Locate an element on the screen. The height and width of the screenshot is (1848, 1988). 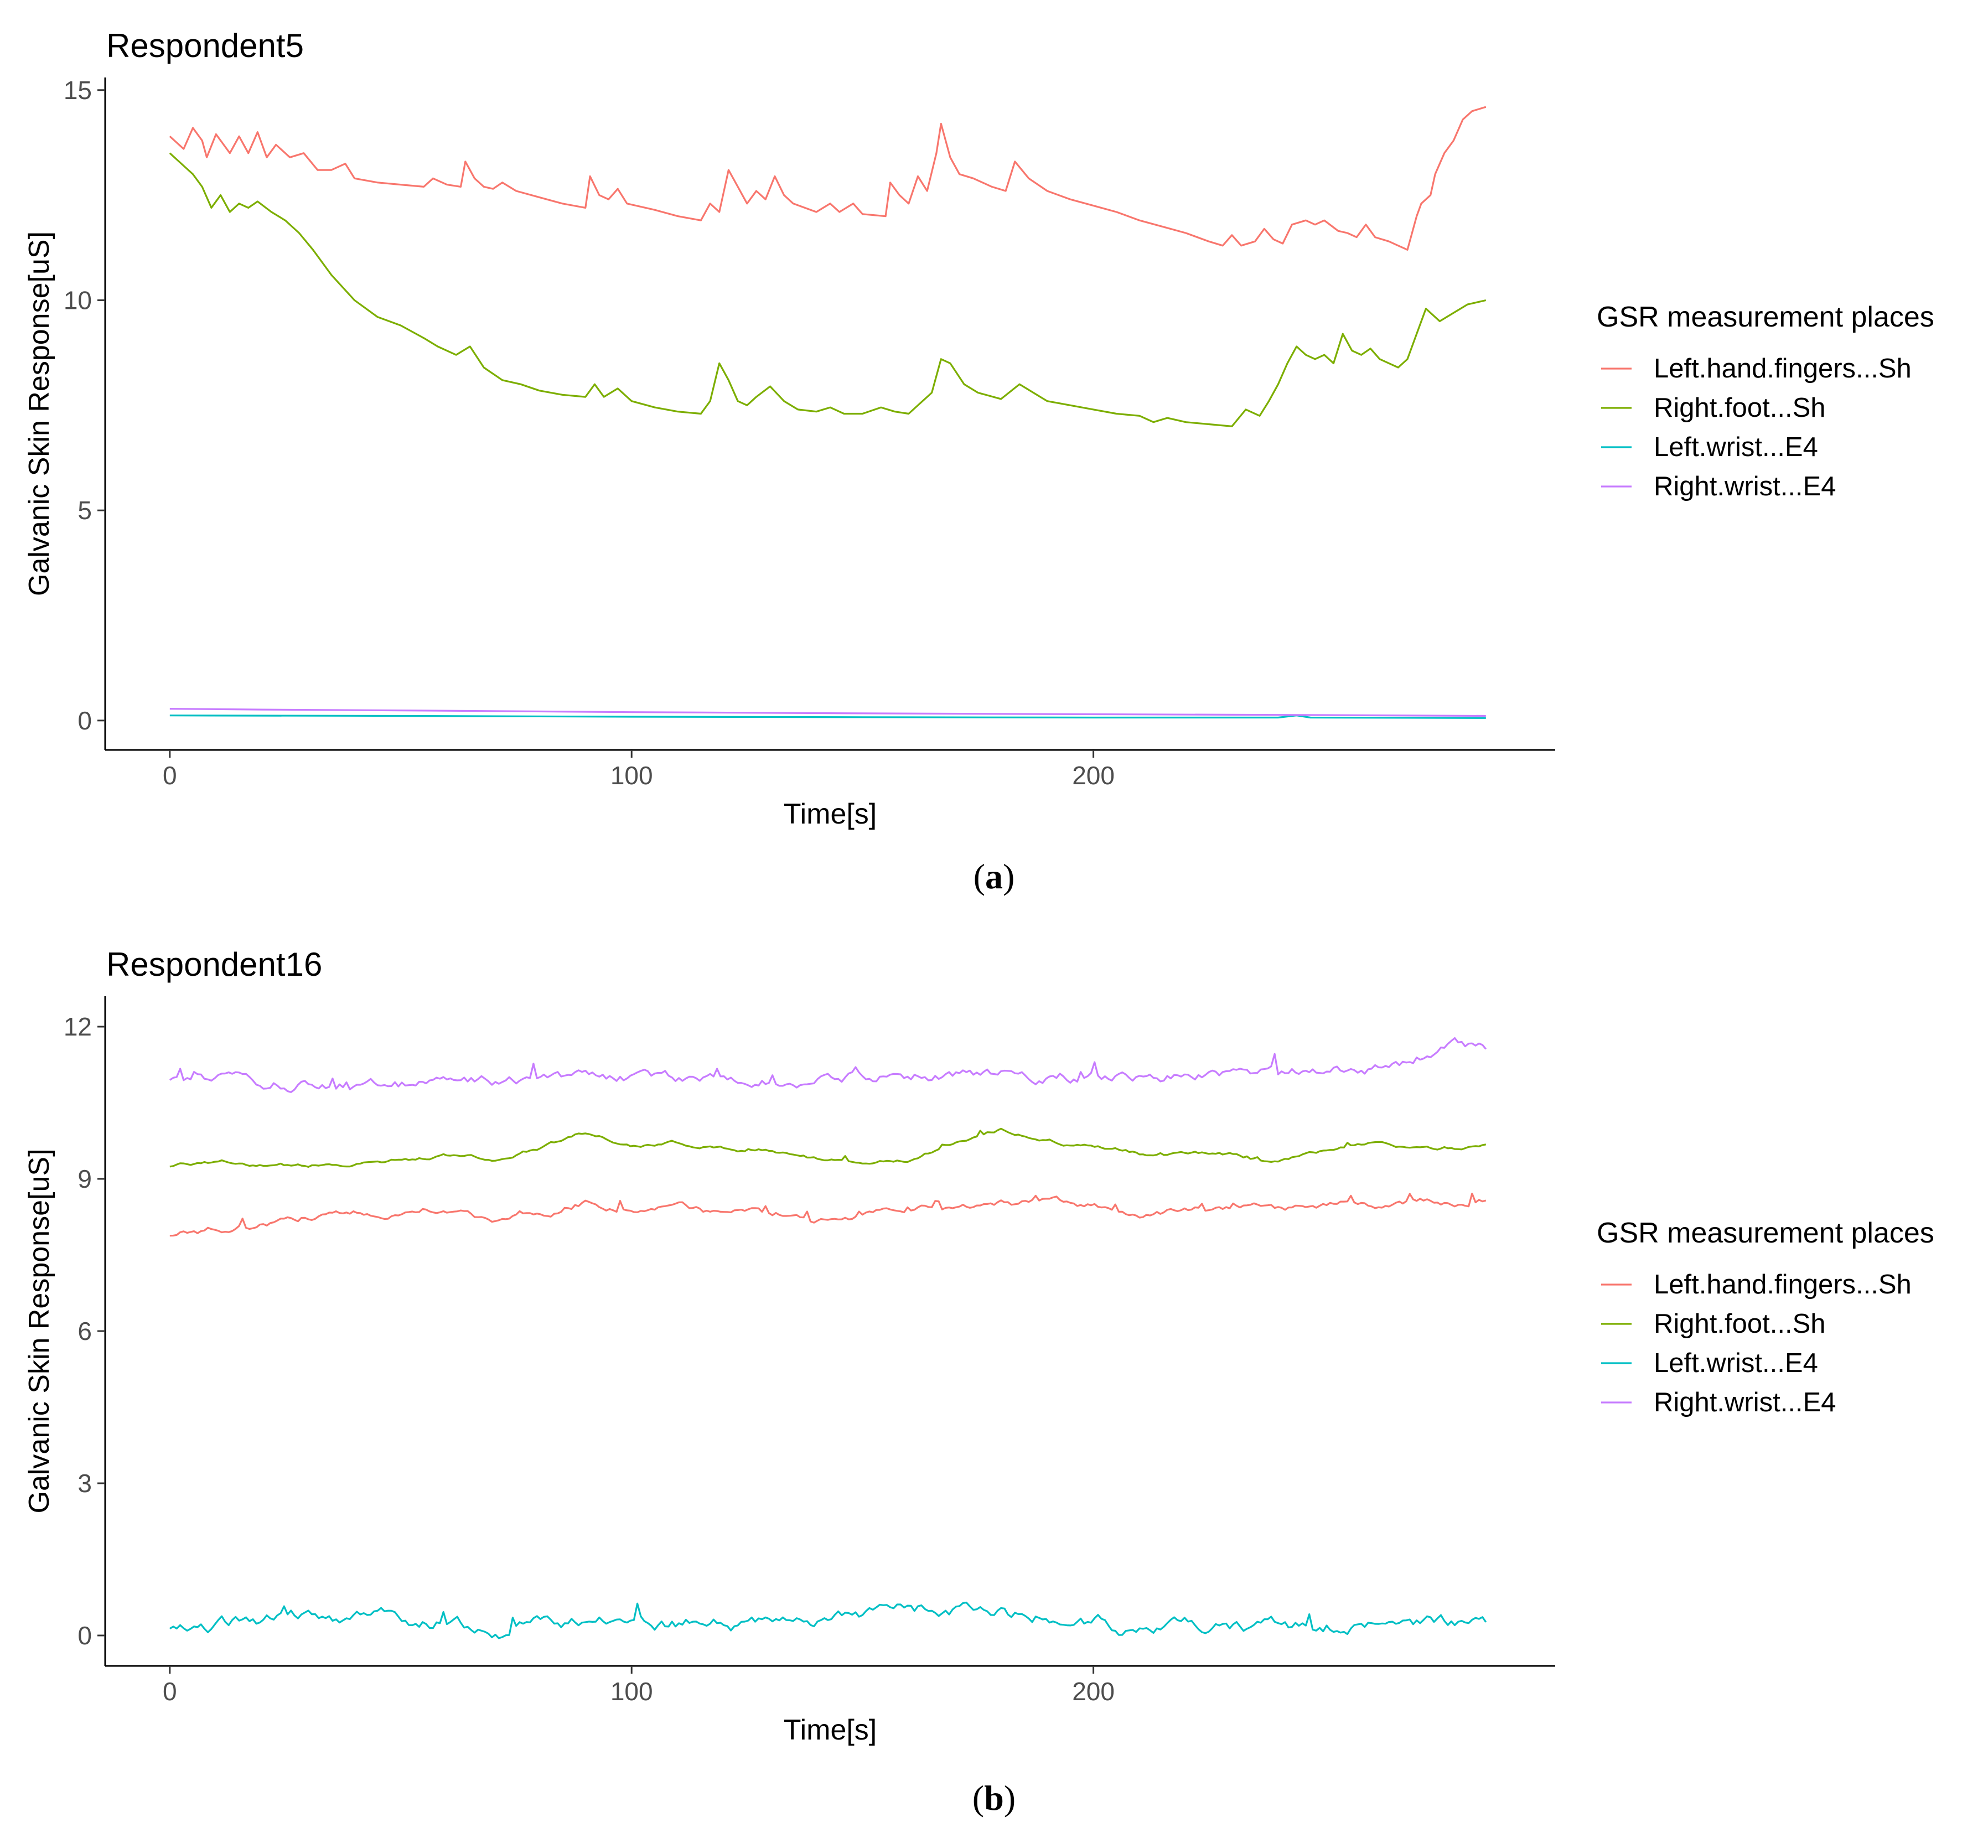
y-tick-label: 12 is located at coordinates (78, 1026).